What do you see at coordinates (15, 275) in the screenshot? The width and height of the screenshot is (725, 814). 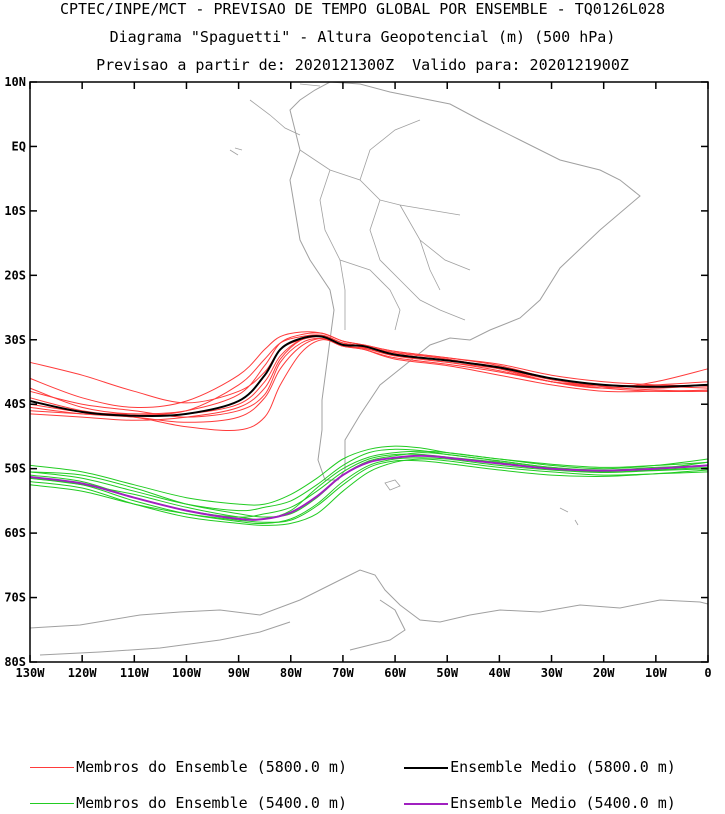 I see `y-tick-label: 20S` at bounding box center [15, 275].